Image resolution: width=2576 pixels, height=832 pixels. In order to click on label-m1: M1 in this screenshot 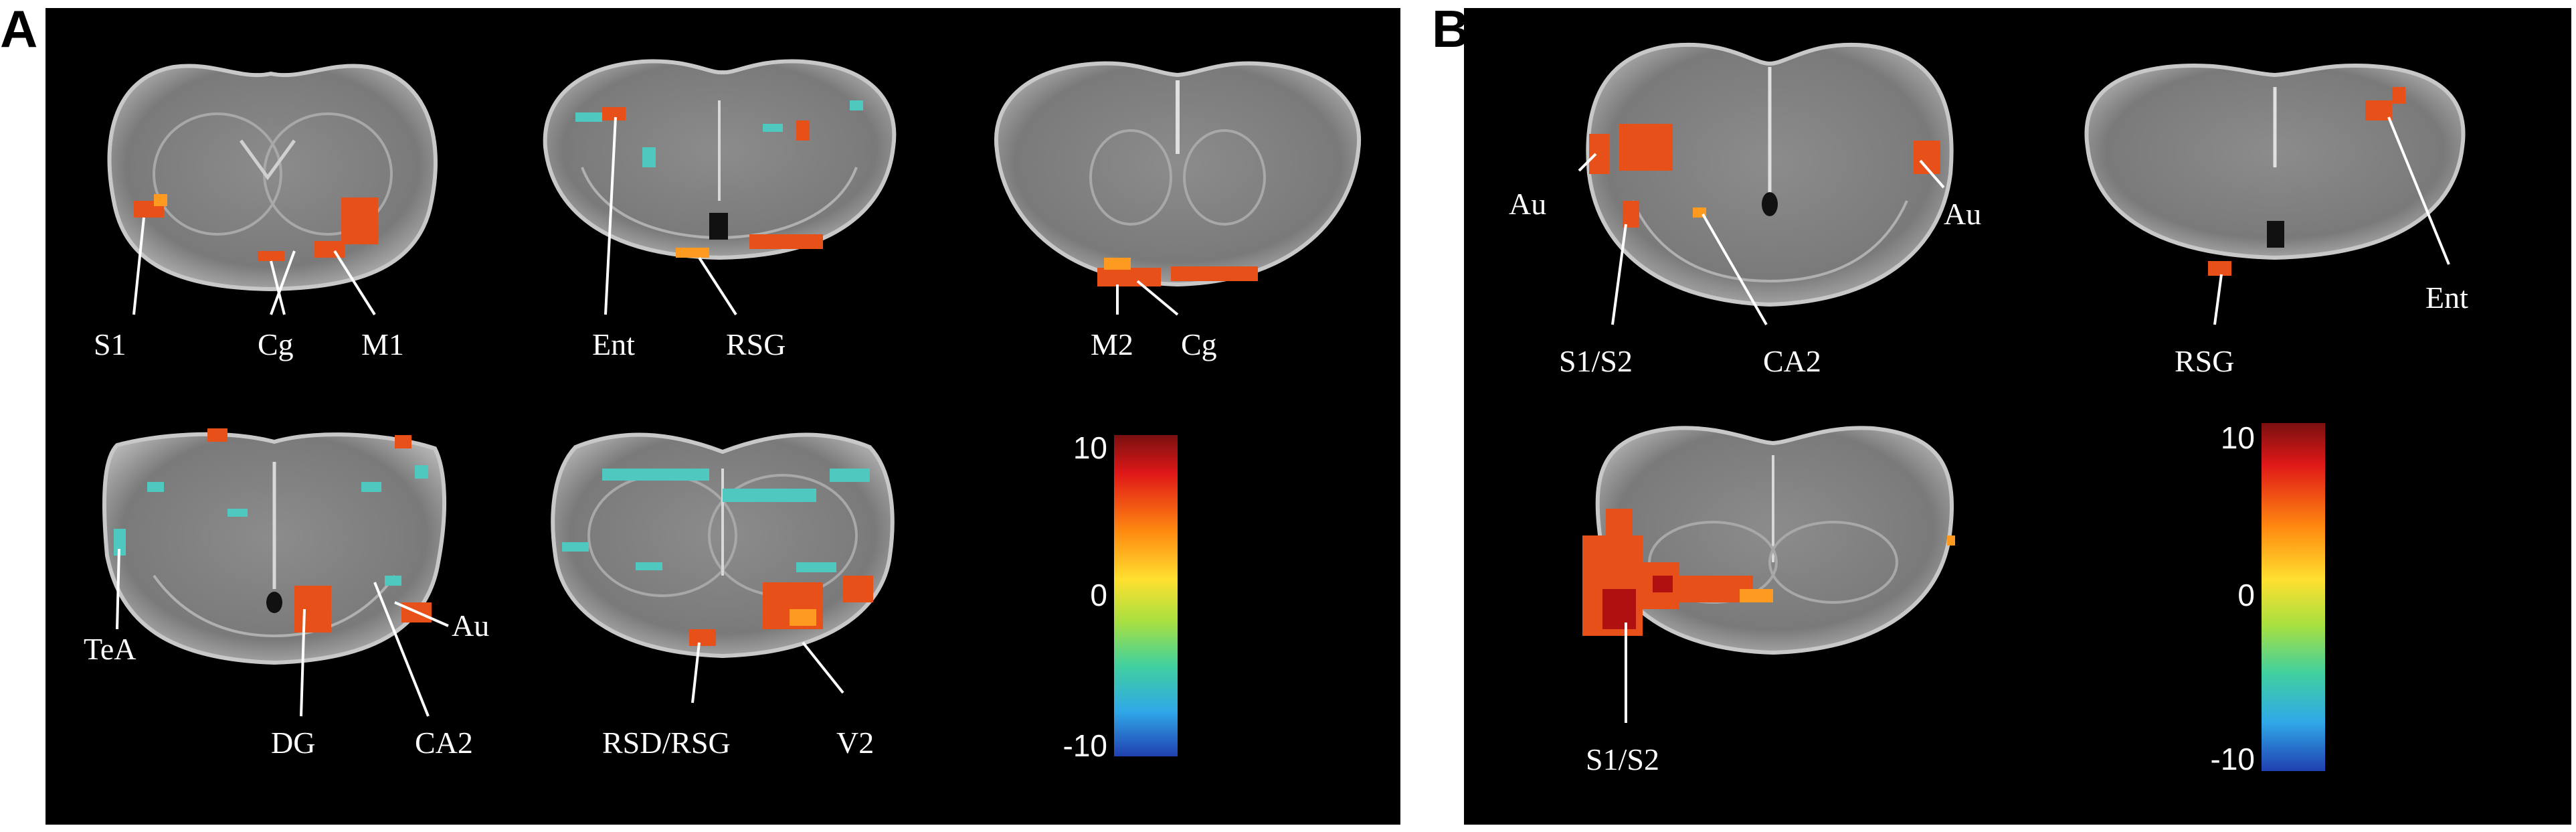, I will do `click(383, 344)`.